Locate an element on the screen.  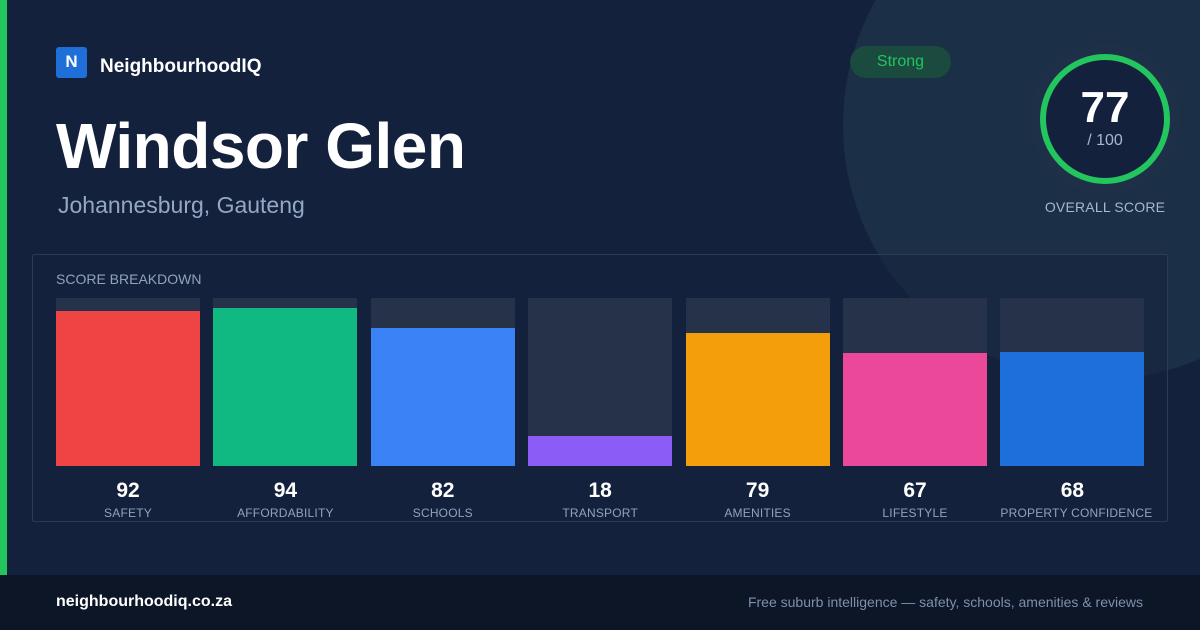
score-column-safety: 92 SAFETY is located at coordinates (128, 410).